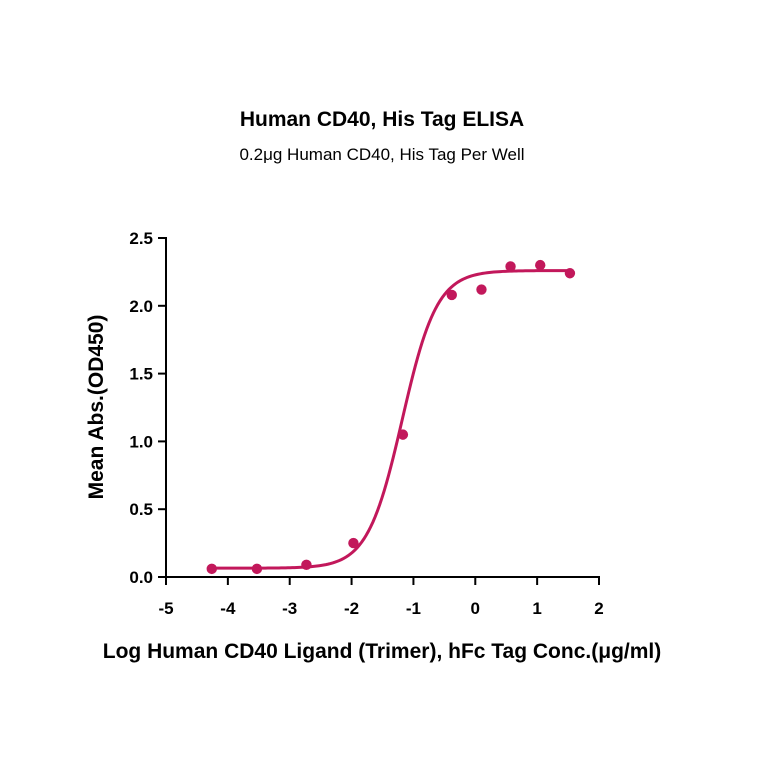 Image resolution: width=764 pixels, height=764 pixels. I want to click on x-tick-label: -4, so click(228, 608).